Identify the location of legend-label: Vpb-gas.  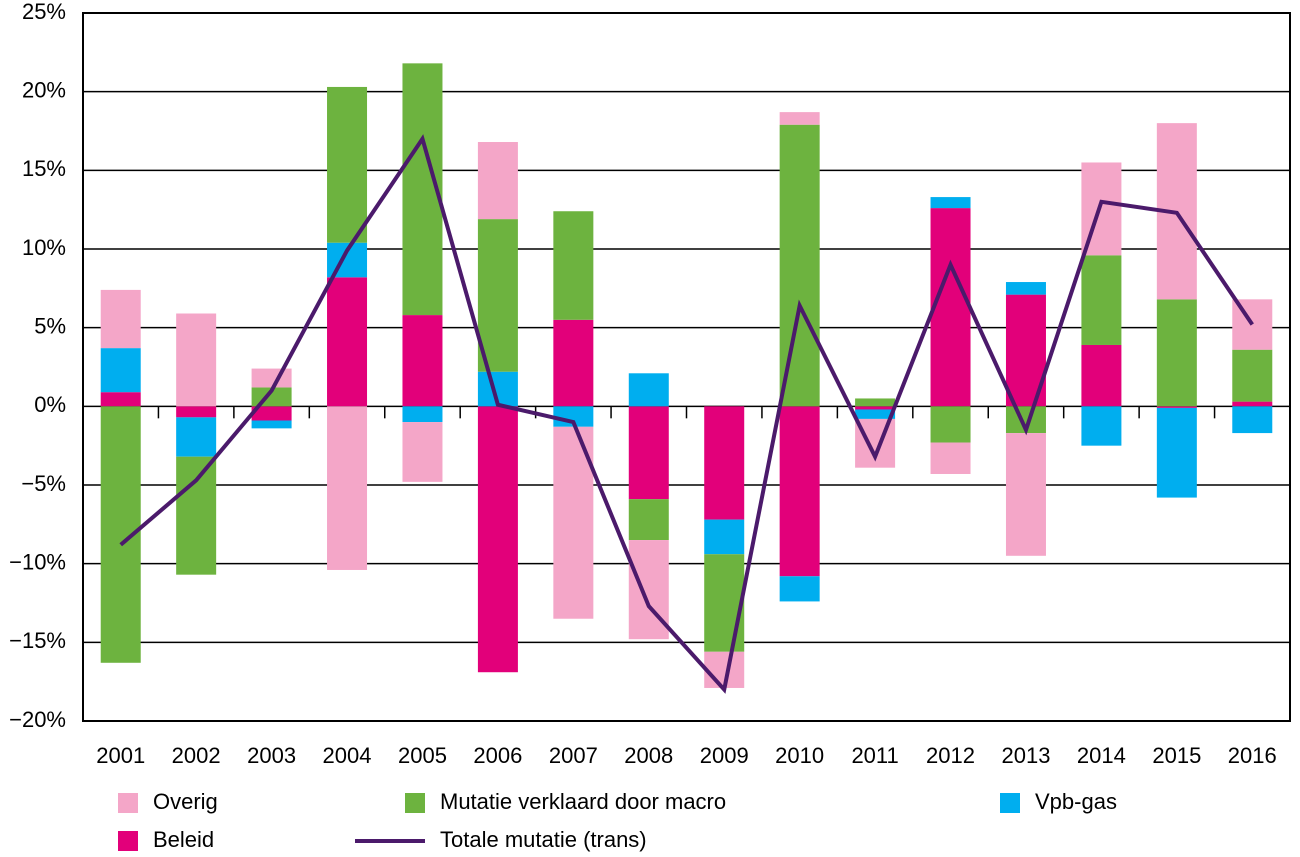
(1076, 801).